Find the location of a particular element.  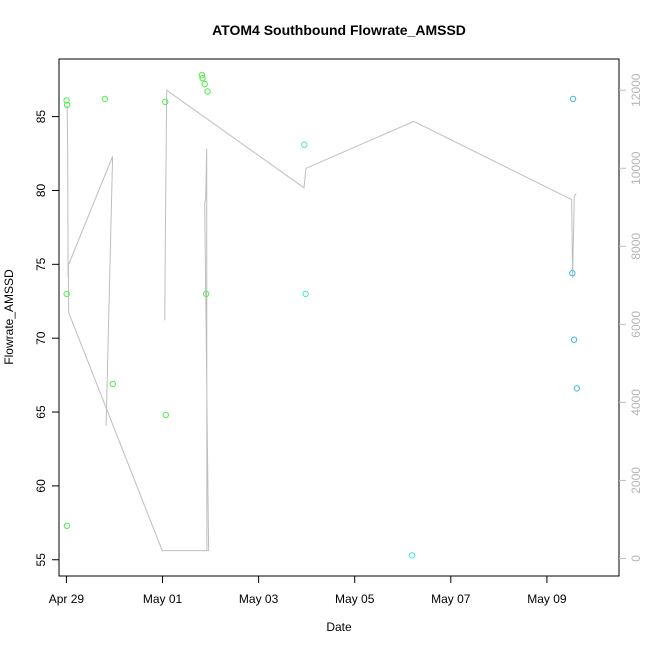

x-axis: Apr 29 May 01 May 03 May 05 May 07 May 09 is located at coordinates (308, 591).